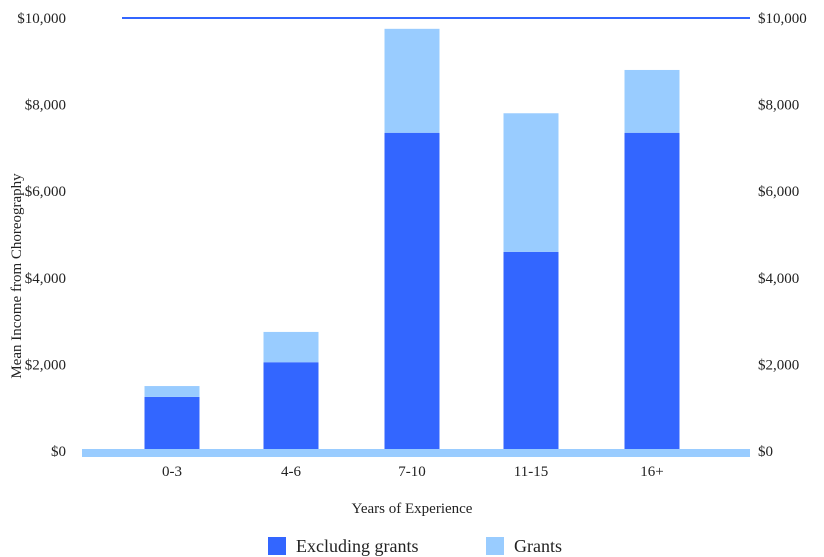 Image resolution: width=824 pixels, height=557 pixels. Describe the element at coordinates (652, 291) in the screenshot. I see `bar-excluding-grants-16+` at that location.